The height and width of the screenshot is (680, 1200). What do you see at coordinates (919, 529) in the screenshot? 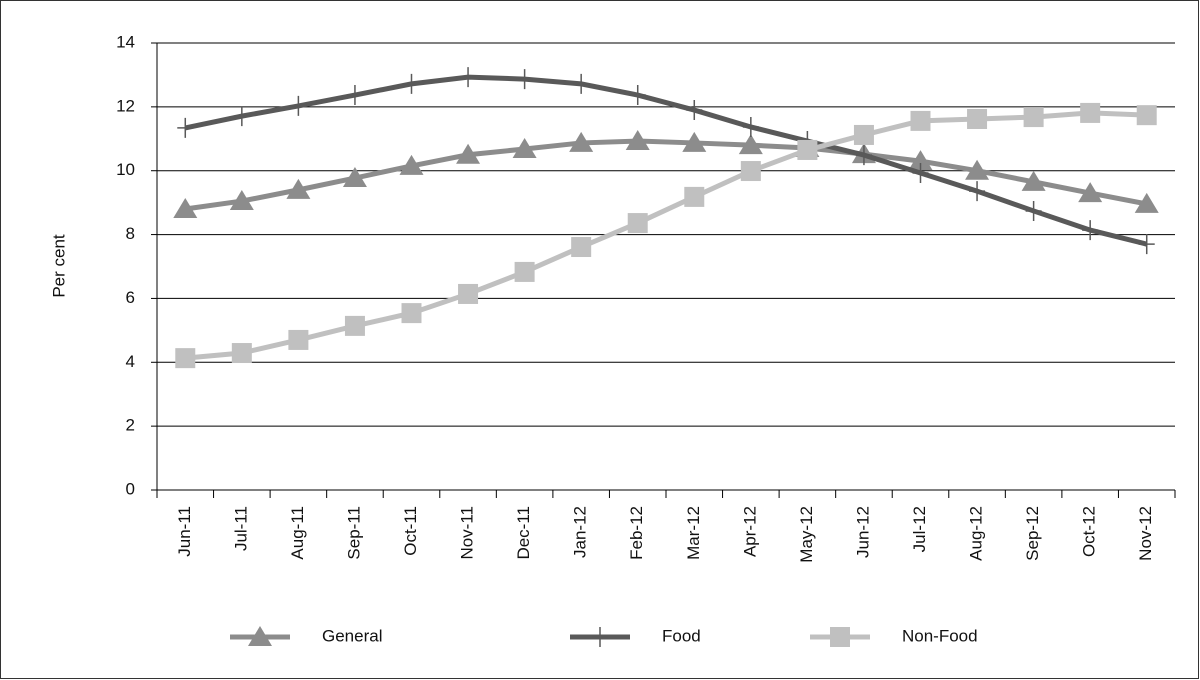
I see `x-tick-label: Jul-12` at bounding box center [919, 529].